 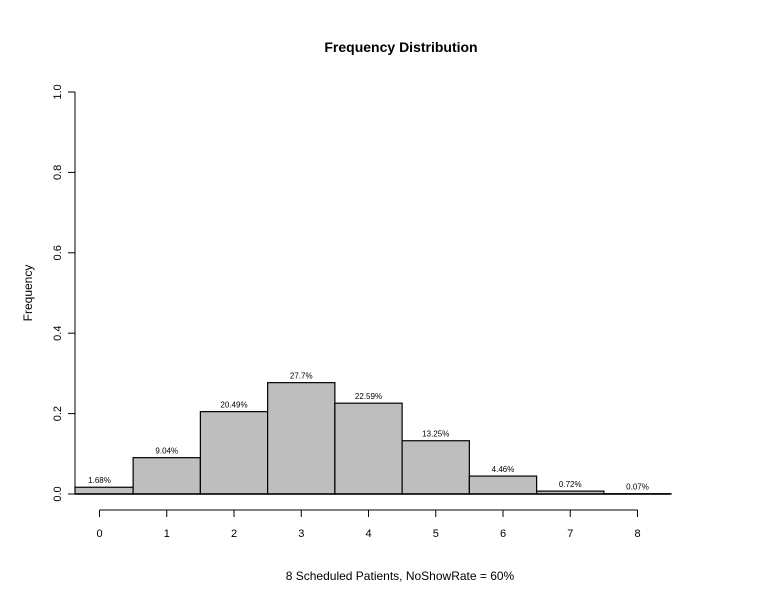 I want to click on data-label-7: 0.72%, so click(x=570, y=484).